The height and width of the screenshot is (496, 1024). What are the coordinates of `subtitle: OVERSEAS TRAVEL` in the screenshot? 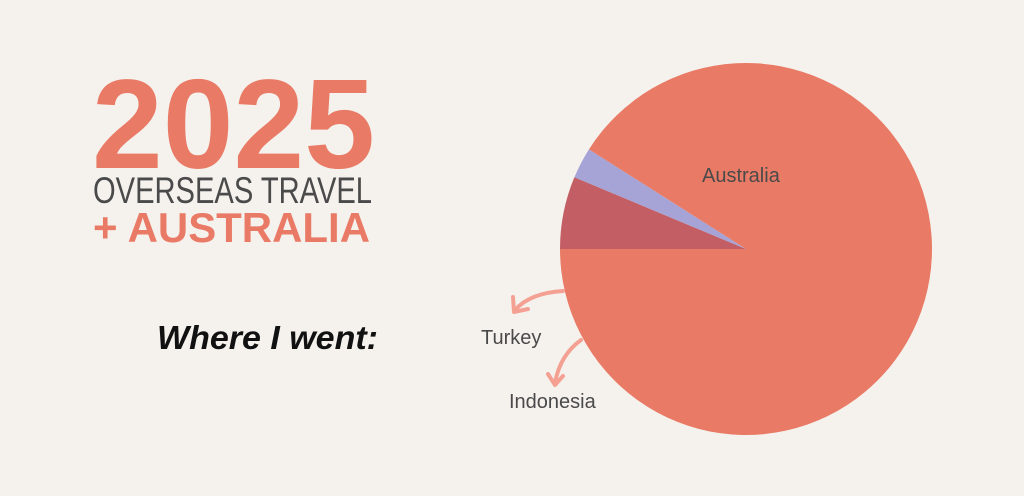 It's located at (232, 190).